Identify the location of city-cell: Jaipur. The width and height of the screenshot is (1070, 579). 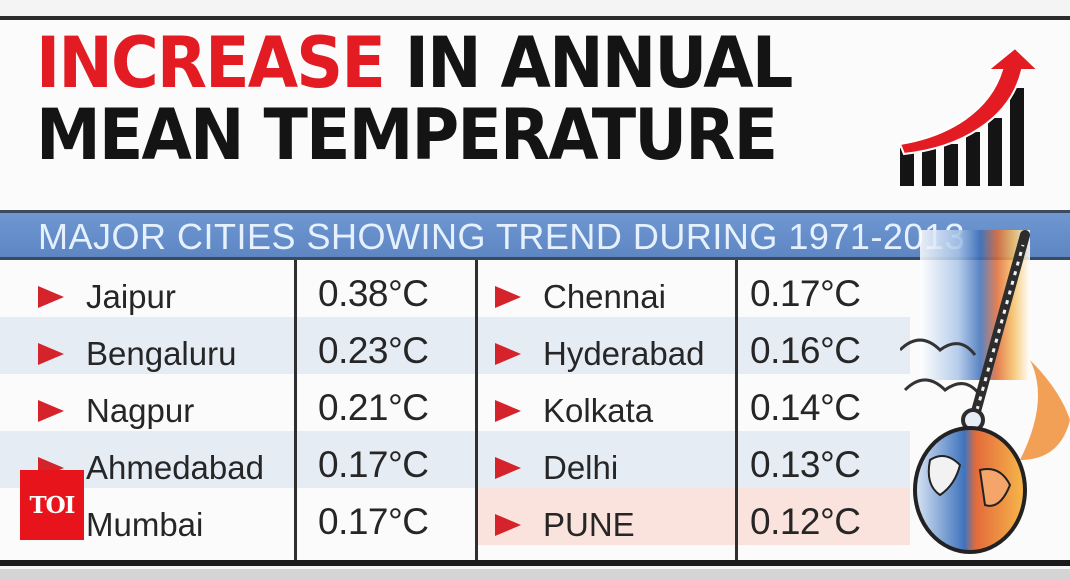
(107, 296).